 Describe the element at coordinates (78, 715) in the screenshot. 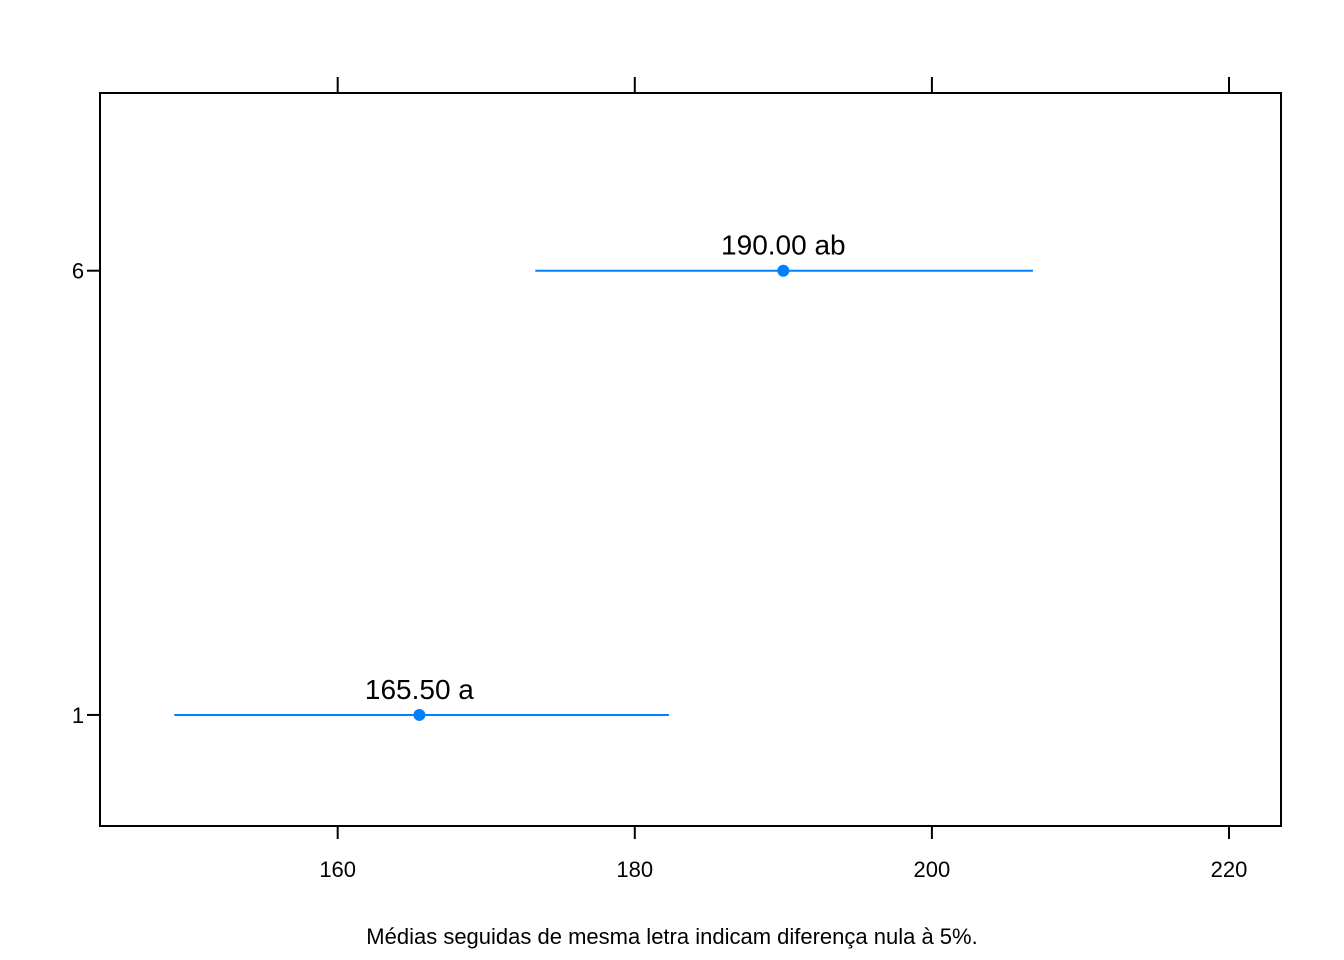

I see `y-tick-label: 1` at that location.